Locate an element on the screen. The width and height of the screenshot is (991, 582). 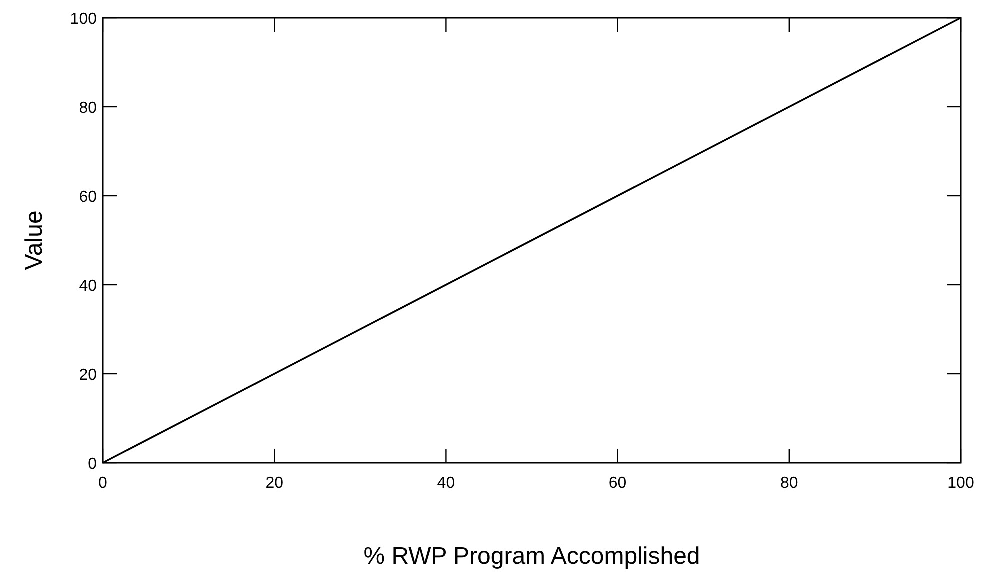
x-tick-label: 40 is located at coordinates (446, 483).